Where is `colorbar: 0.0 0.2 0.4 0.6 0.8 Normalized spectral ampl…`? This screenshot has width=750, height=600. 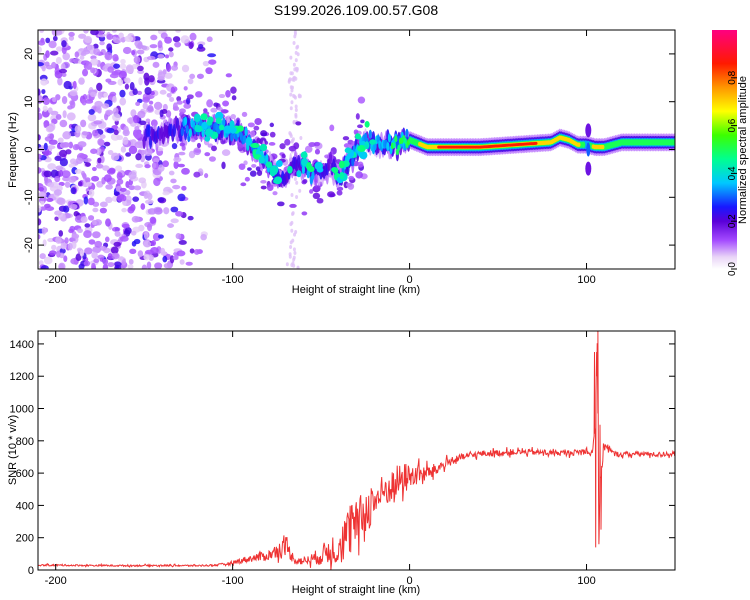
colorbar: 0.0 0.2 0.4 0.6 0.8 Normalized spectral ampl… is located at coordinates (730, 153).